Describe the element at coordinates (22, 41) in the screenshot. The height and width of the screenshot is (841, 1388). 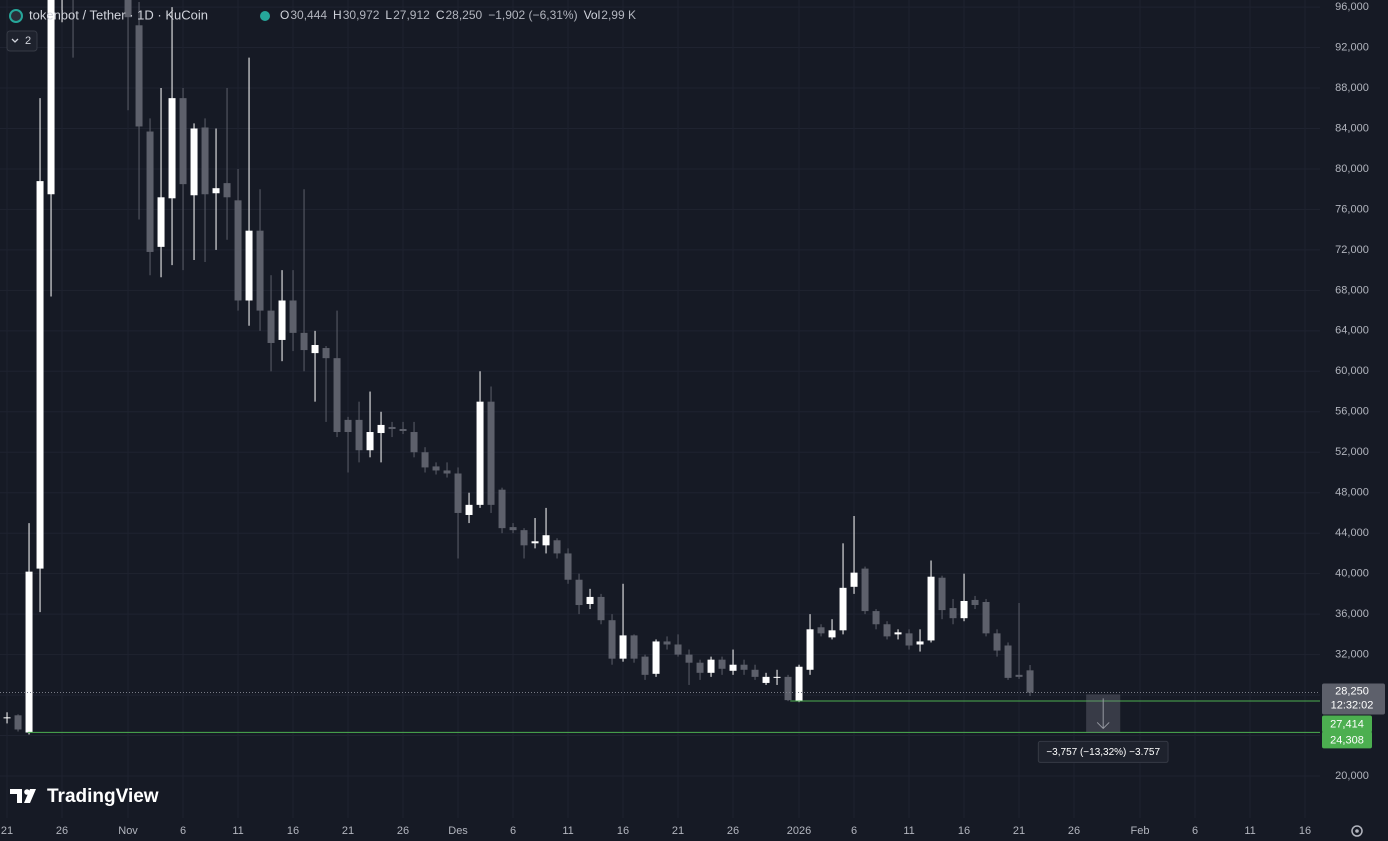
I see `indicators-toggle` at that location.